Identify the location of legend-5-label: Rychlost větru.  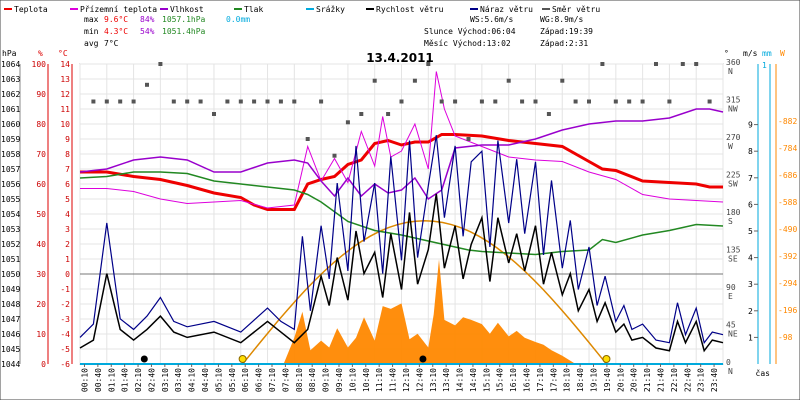
(410, 9).